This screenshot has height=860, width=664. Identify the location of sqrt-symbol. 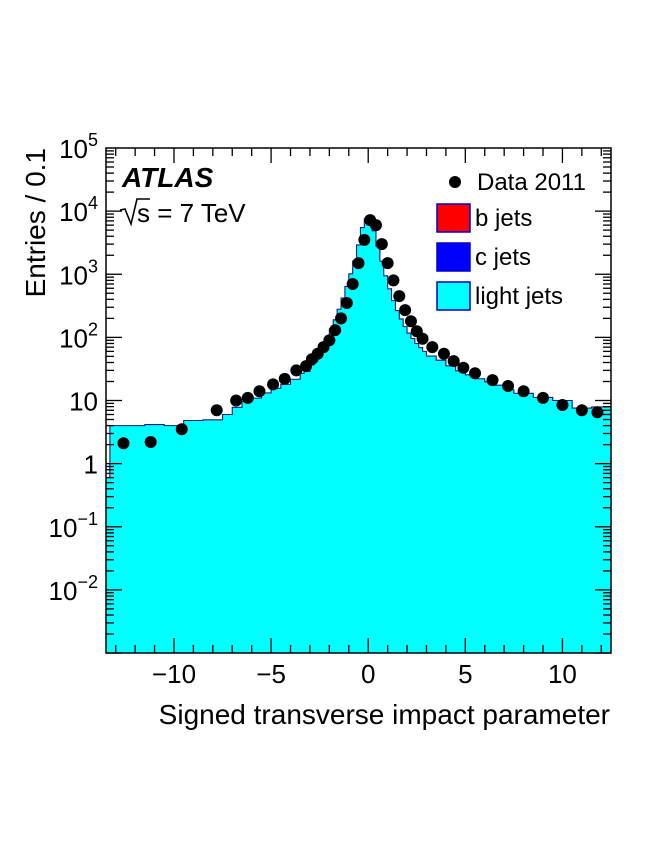
(134, 212).